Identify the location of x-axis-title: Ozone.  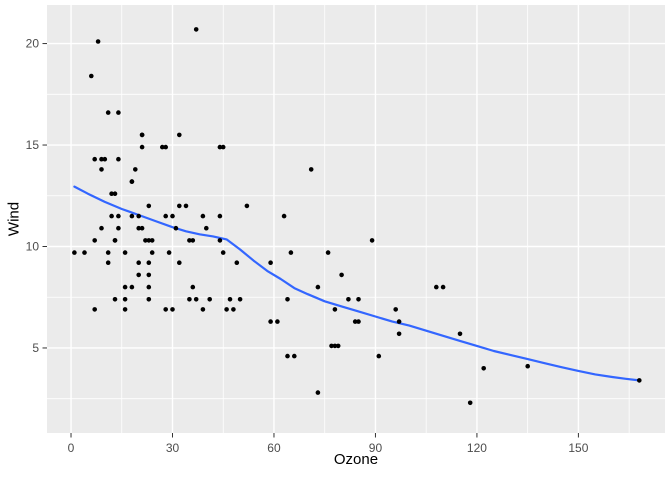
(356, 459).